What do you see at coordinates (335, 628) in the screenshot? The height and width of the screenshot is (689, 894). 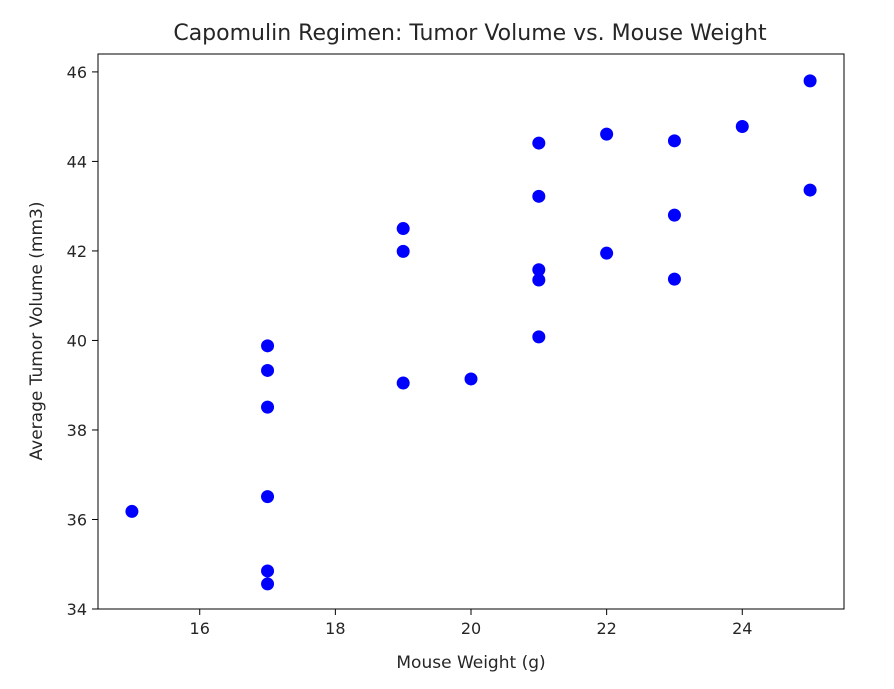 I see `x-tick-label: 18` at bounding box center [335, 628].